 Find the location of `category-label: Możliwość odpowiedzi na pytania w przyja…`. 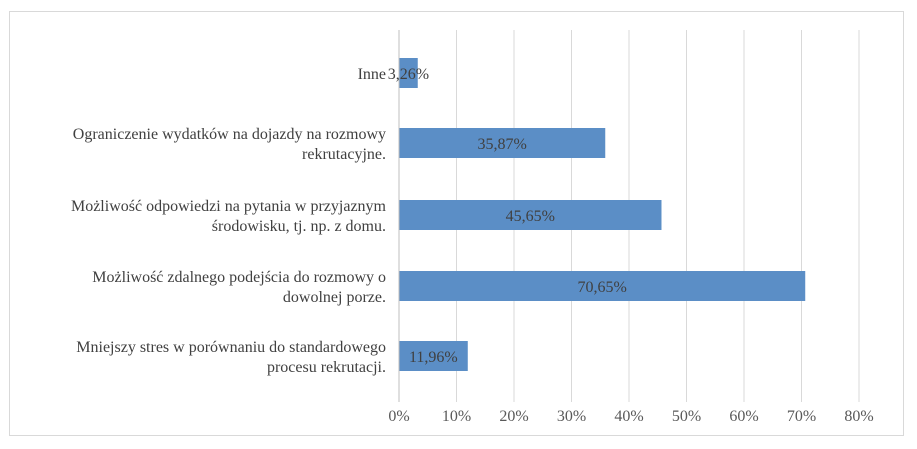

category-label: Możliwość odpowiedzi na pytania w przyja… is located at coordinates (229, 206).